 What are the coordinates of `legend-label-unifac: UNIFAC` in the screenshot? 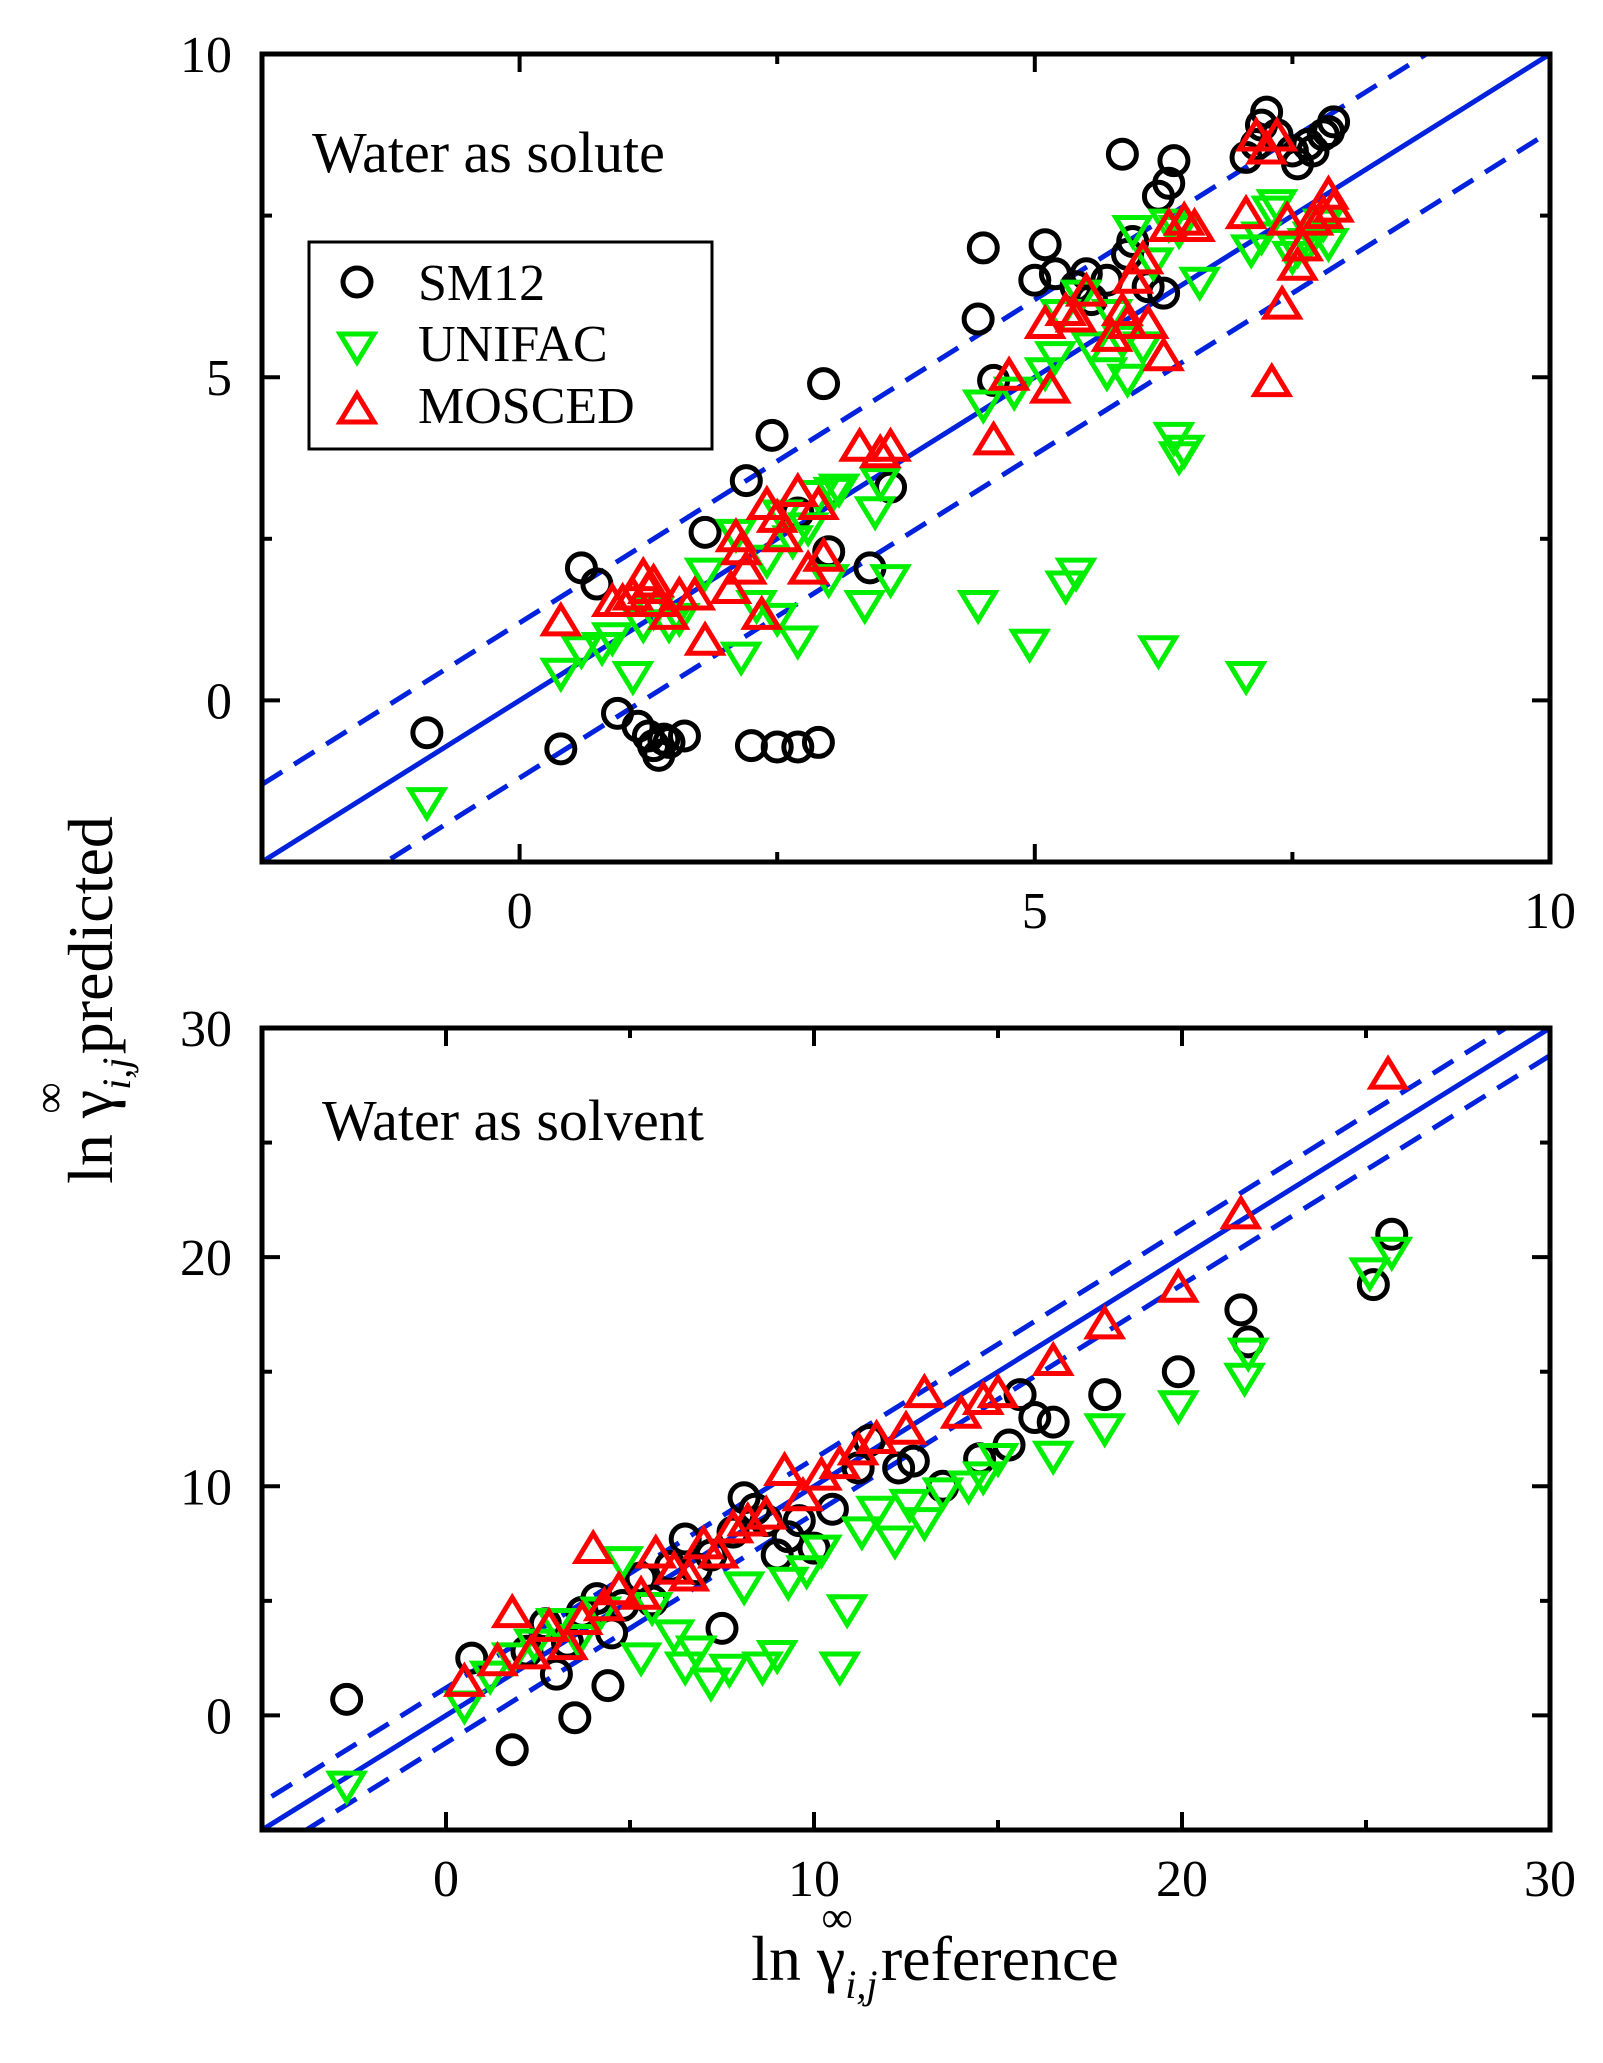 It's located at (513, 344).